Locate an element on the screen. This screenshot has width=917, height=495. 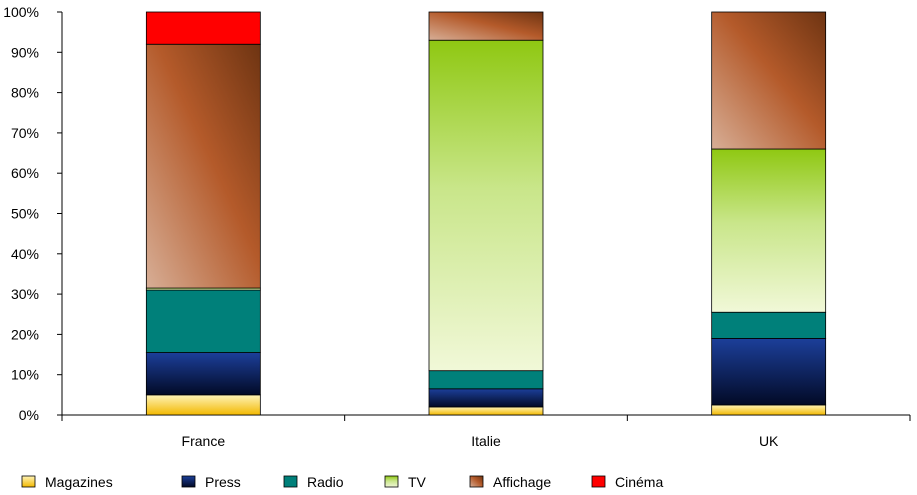
bar-stack-france is located at coordinates (203, 213).